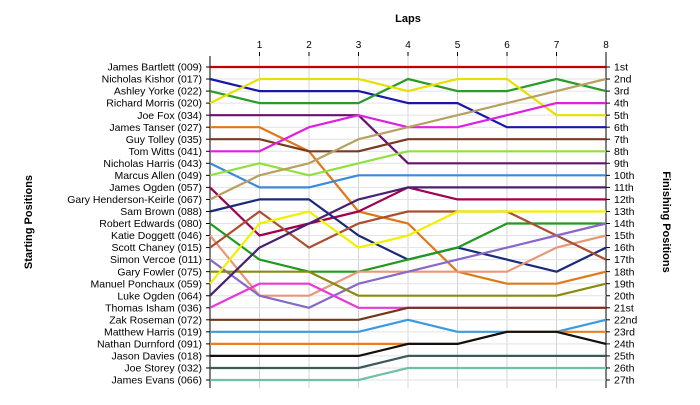 The image size is (700, 405). What do you see at coordinates (624, 308) in the screenshot?
I see `finish-label: 21st` at bounding box center [624, 308].